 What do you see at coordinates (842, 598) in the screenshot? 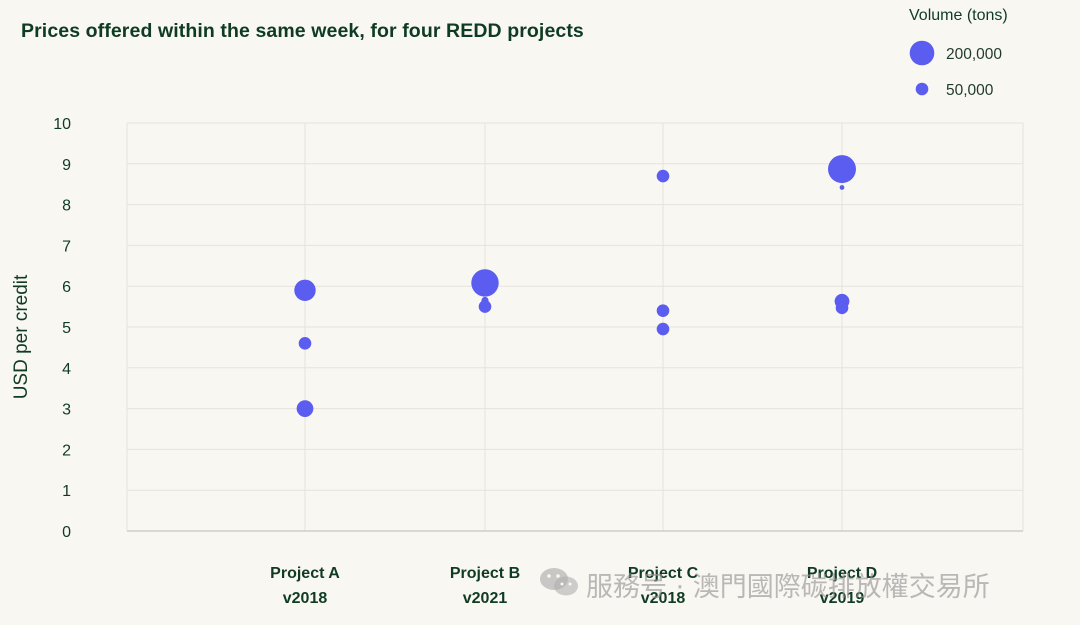
I see `x-tick-label-version: v2019` at bounding box center [842, 598].